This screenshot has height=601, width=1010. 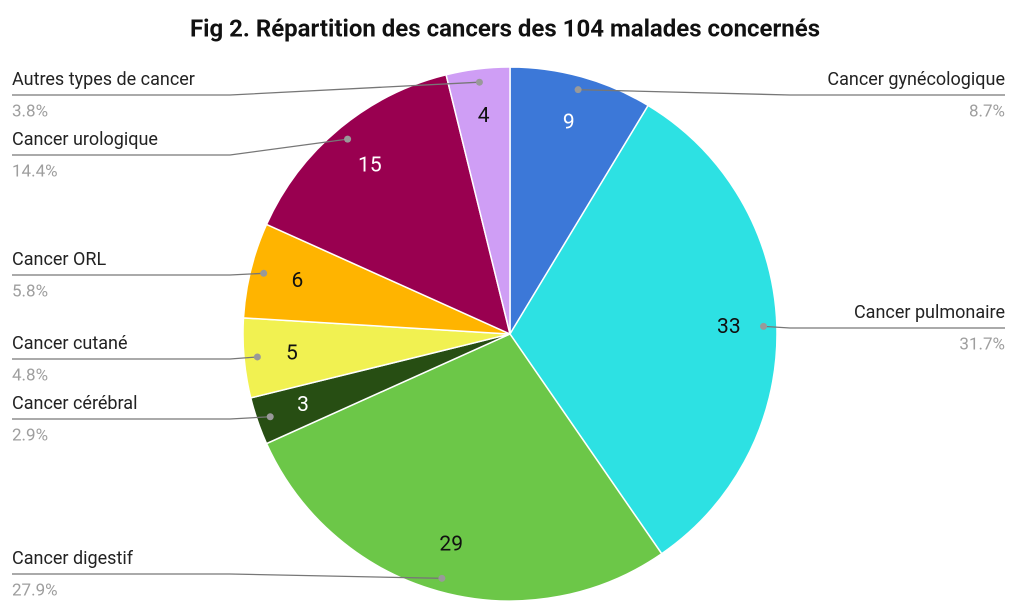 What do you see at coordinates (929, 312) in the screenshot?
I see `category-label: Cancer pulmonaire` at bounding box center [929, 312].